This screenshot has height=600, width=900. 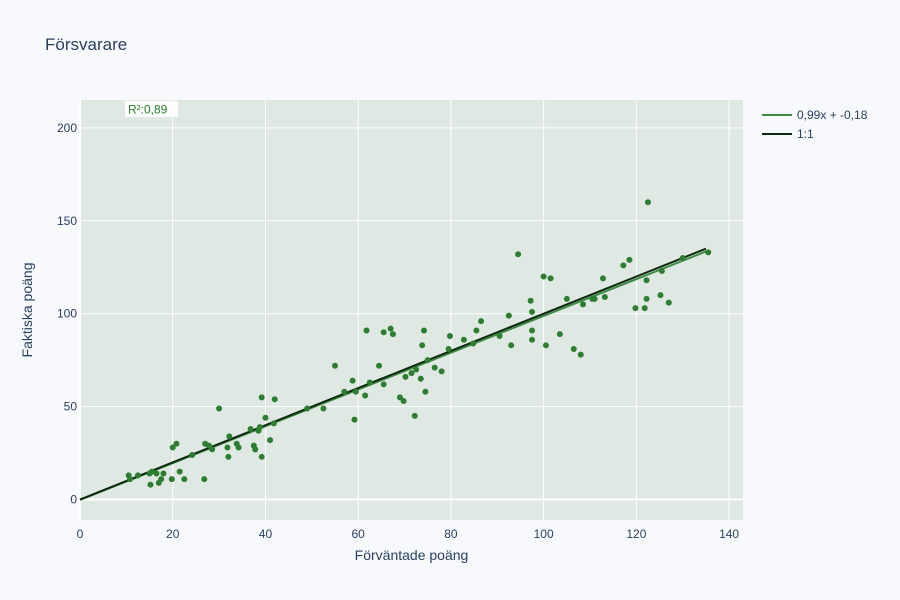 I want to click on chart-title: Försvarare, so click(x=86, y=44).